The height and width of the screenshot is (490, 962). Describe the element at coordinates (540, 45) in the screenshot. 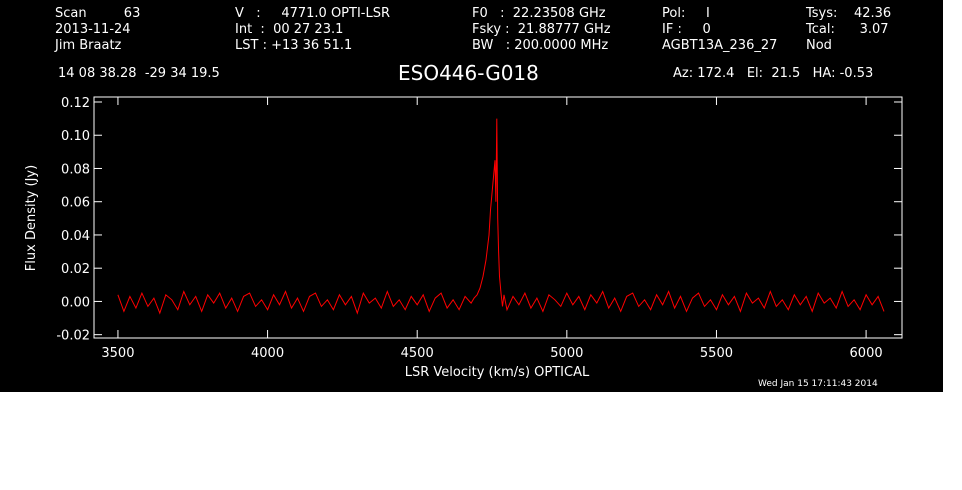

I see `bandwidth: BW : 200.0000 MHz` at that location.